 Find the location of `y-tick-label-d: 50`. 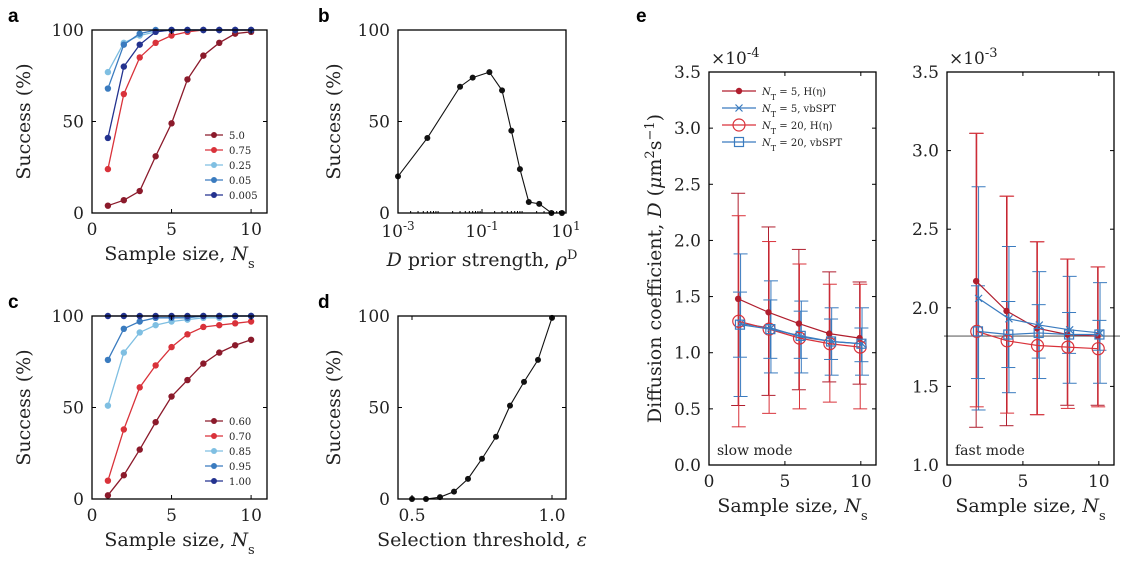

y-tick-label-d: 50 is located at coordinates (379, 409).